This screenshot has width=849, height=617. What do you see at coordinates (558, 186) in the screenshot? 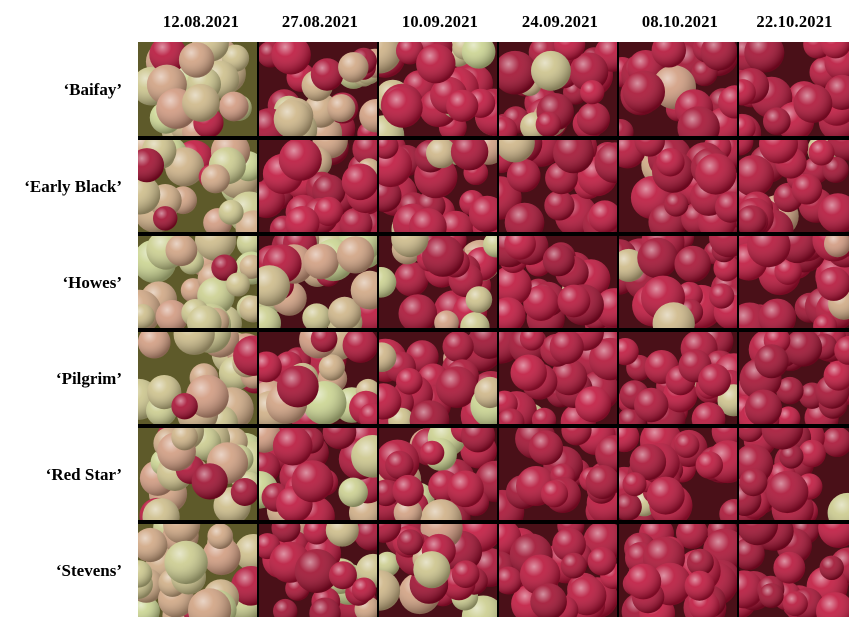
I see `berry-photo-r2-c4` at bounding box center [558, 186].